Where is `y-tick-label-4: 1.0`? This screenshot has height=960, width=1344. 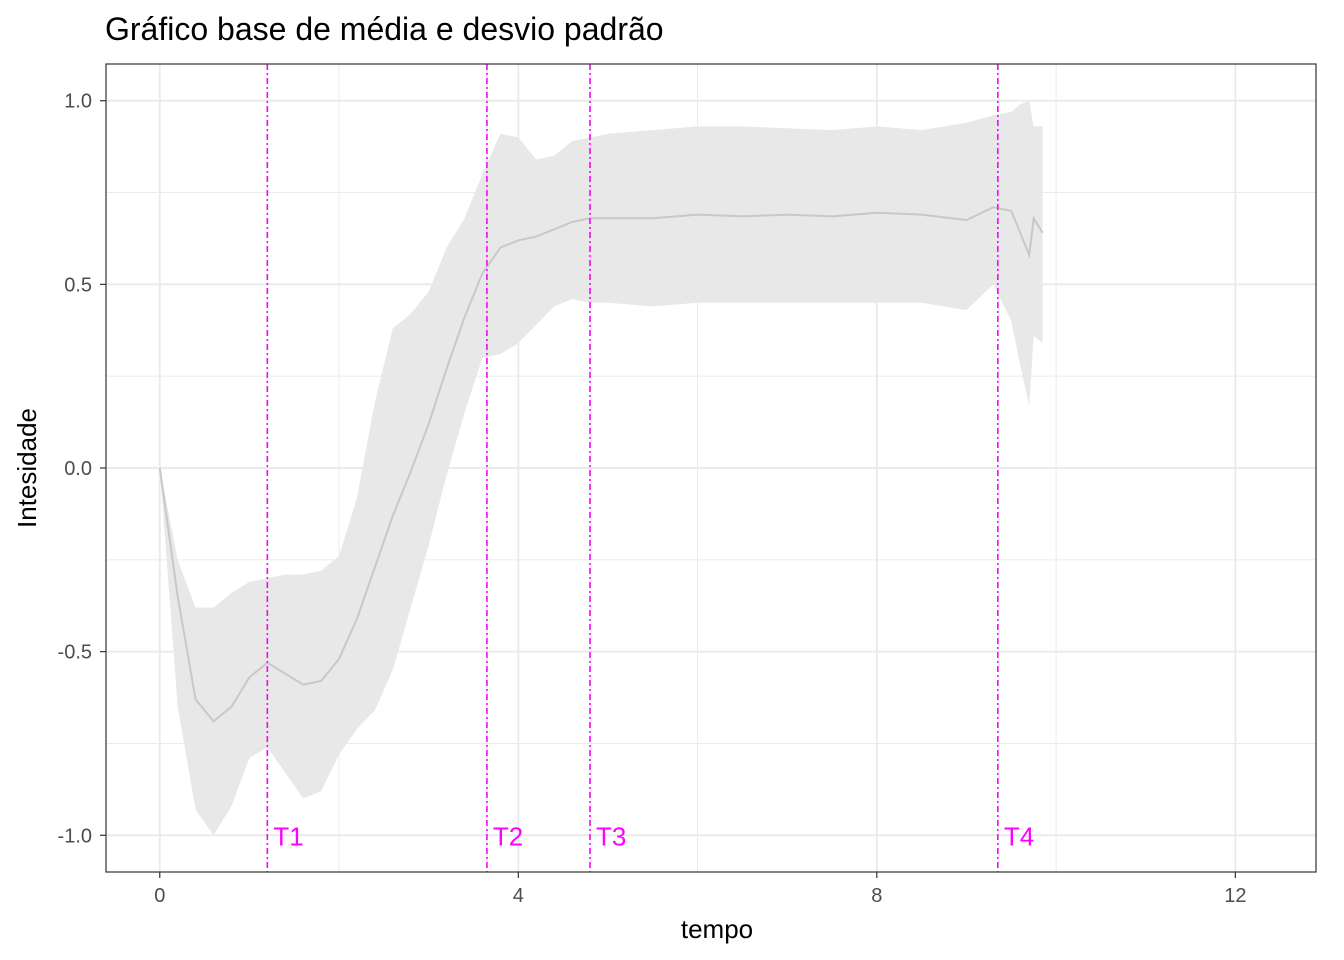
y-tick-label-4: 1.0 is located at coordinates (78, 102).